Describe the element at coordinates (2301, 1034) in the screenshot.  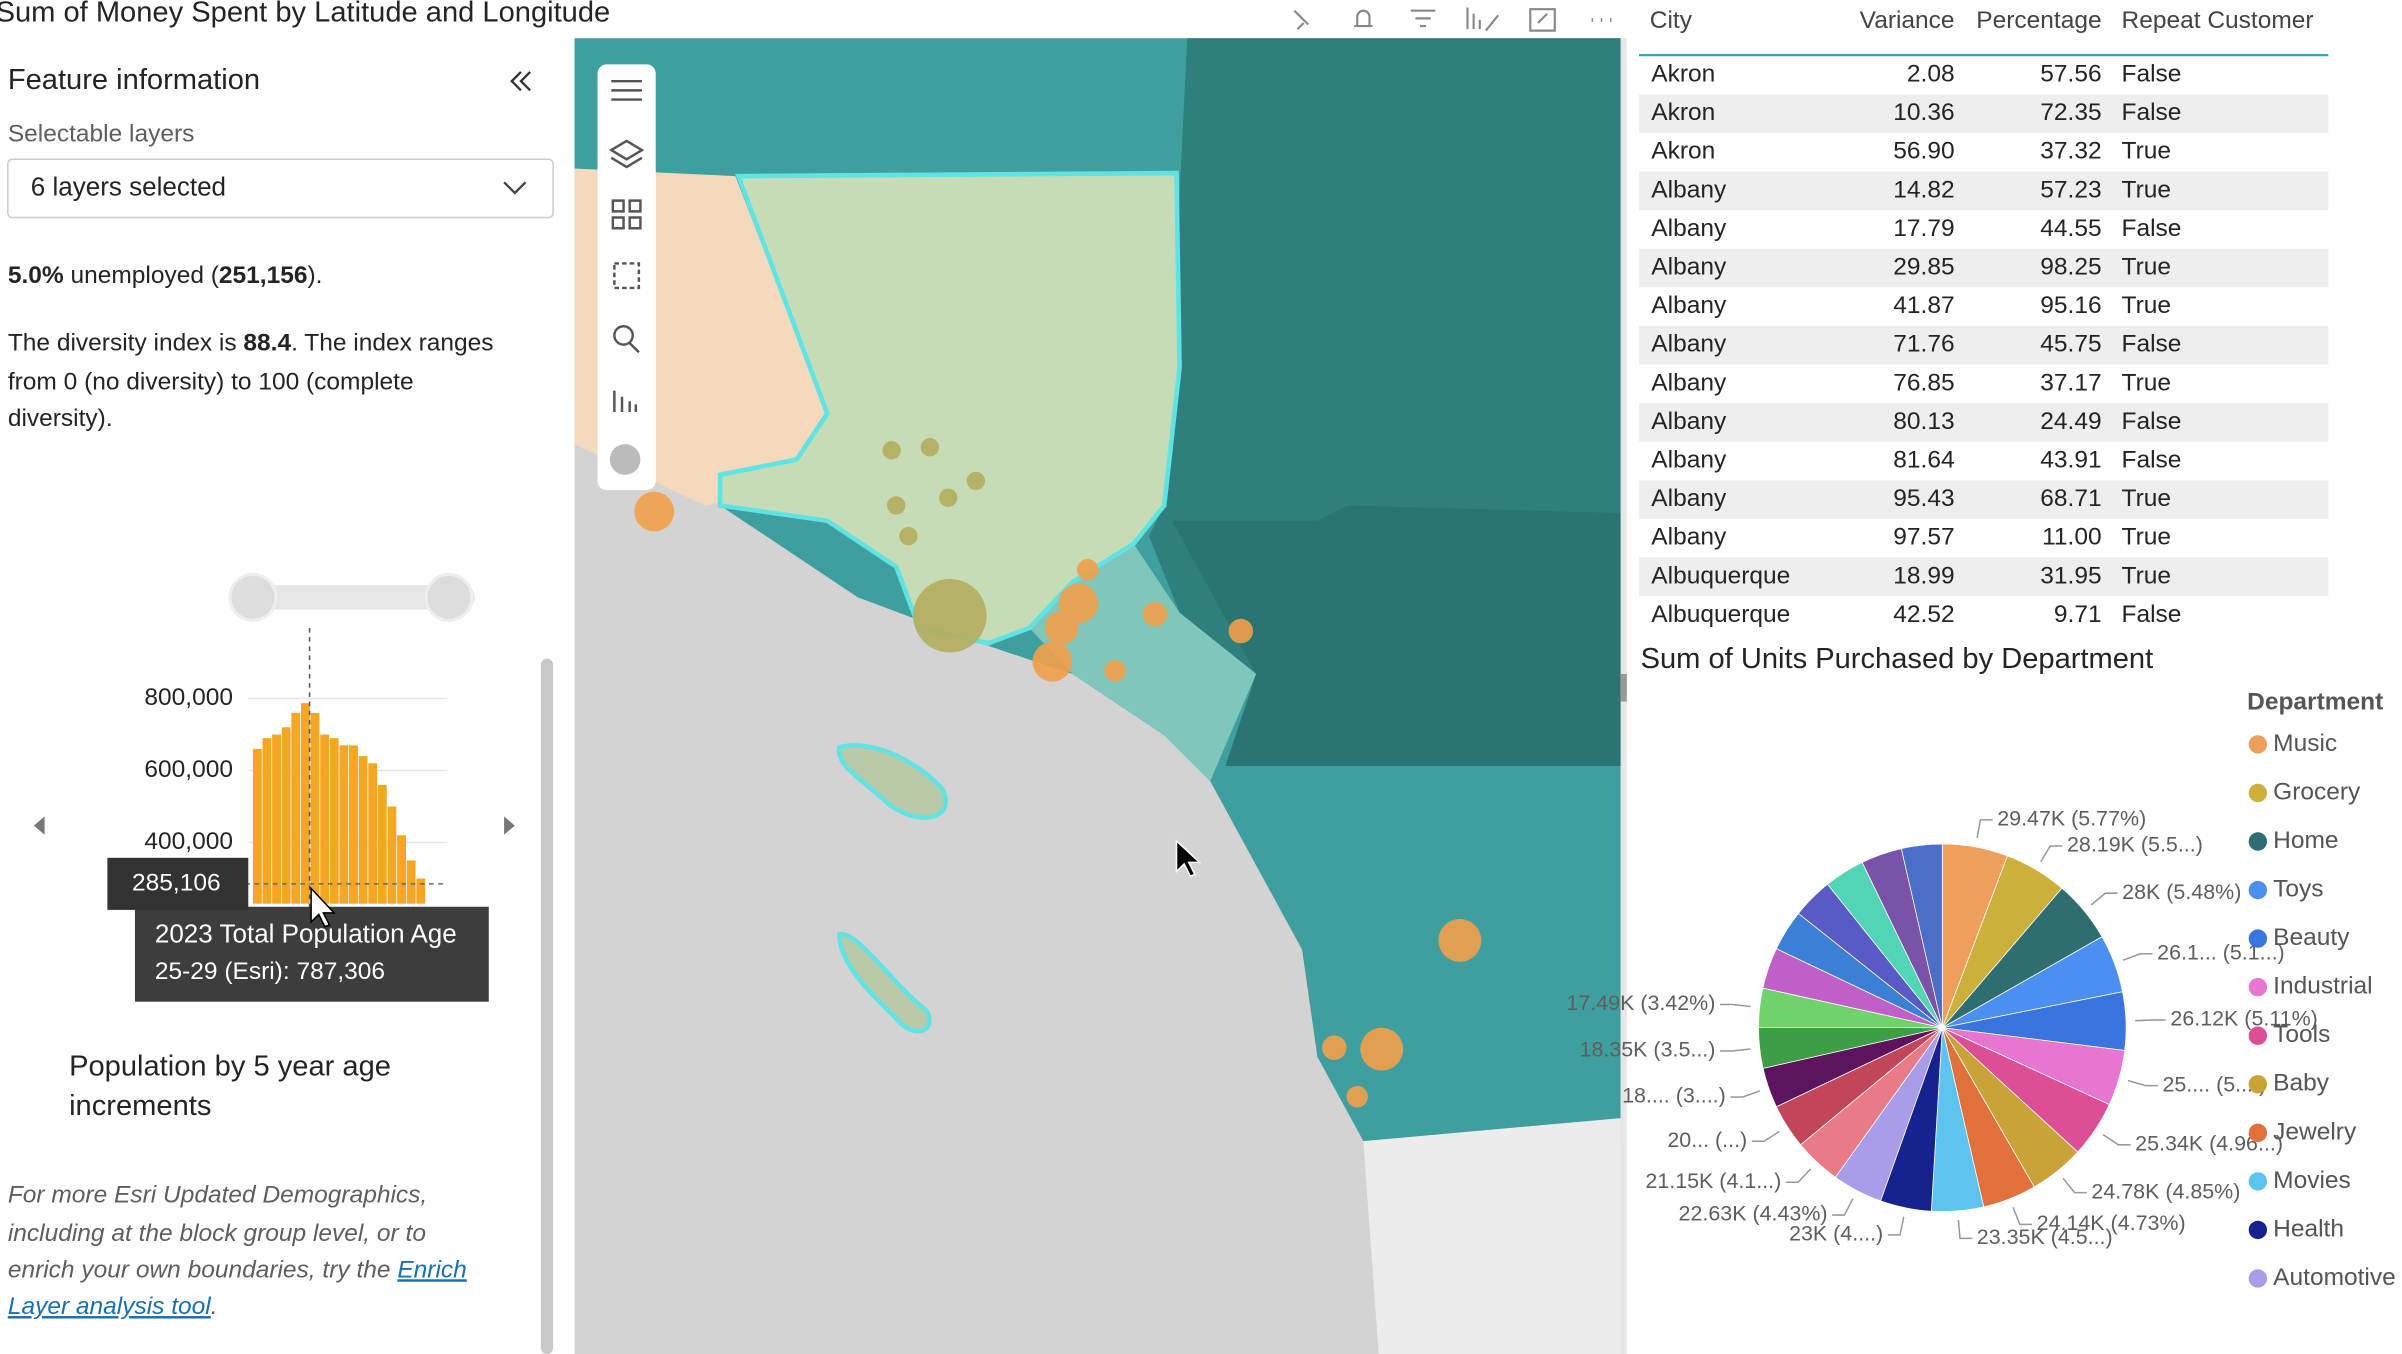
I see `legend-label: Tools` at that location.